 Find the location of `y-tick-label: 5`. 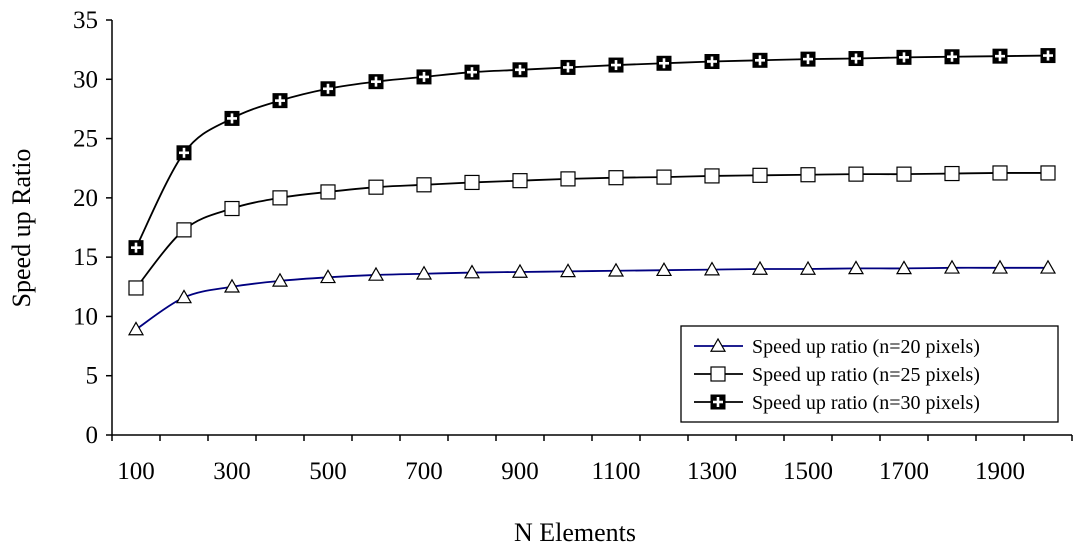

y-tick-label: 5 is located at coordinates (92, 376).